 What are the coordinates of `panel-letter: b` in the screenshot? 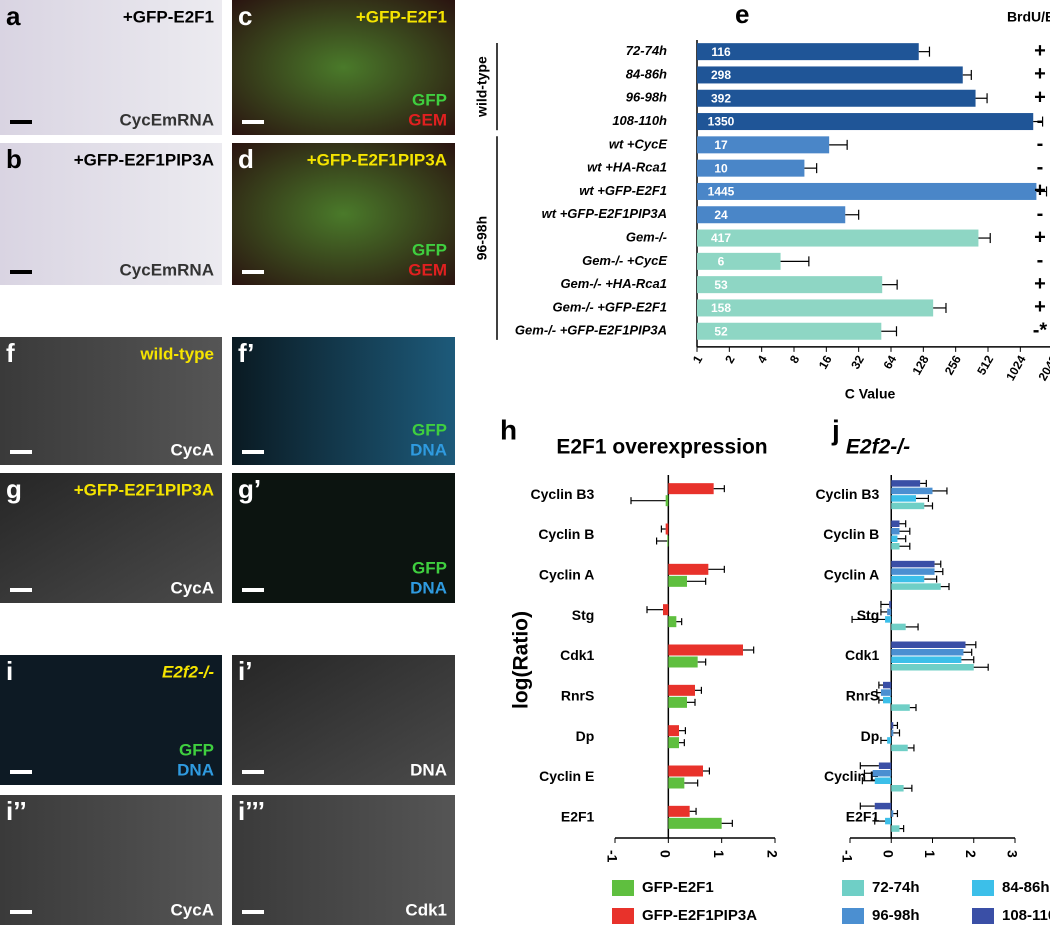 It's located at (14, 159).